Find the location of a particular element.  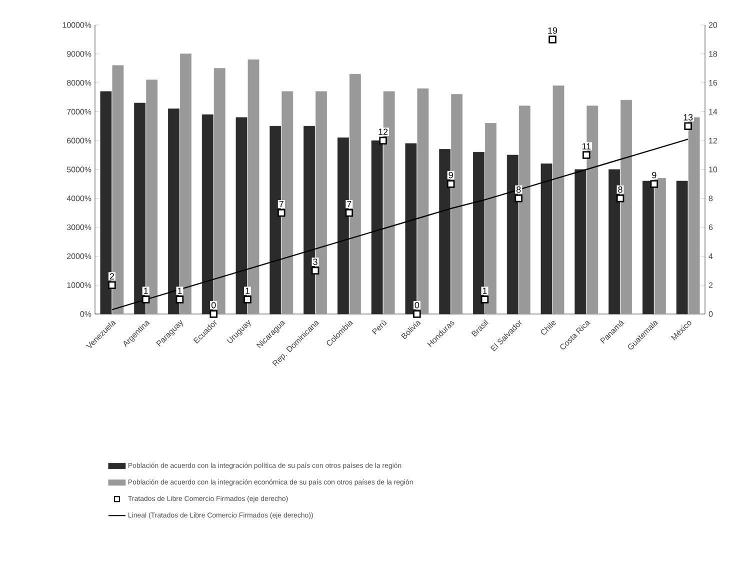

data-label: 3 is located at coordinates (315, 261).